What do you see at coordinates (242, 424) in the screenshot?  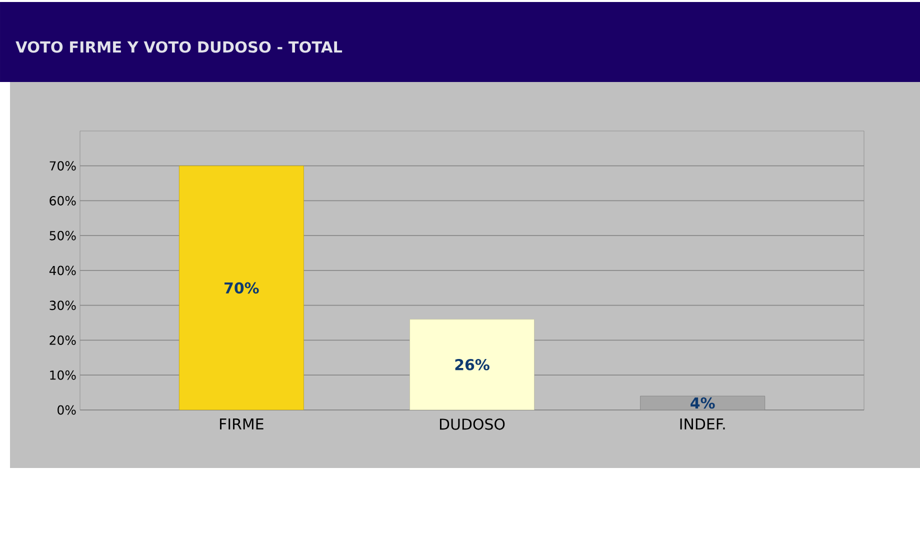 I see `x-tick-label: FIRME` at bounding box center [242, 424].